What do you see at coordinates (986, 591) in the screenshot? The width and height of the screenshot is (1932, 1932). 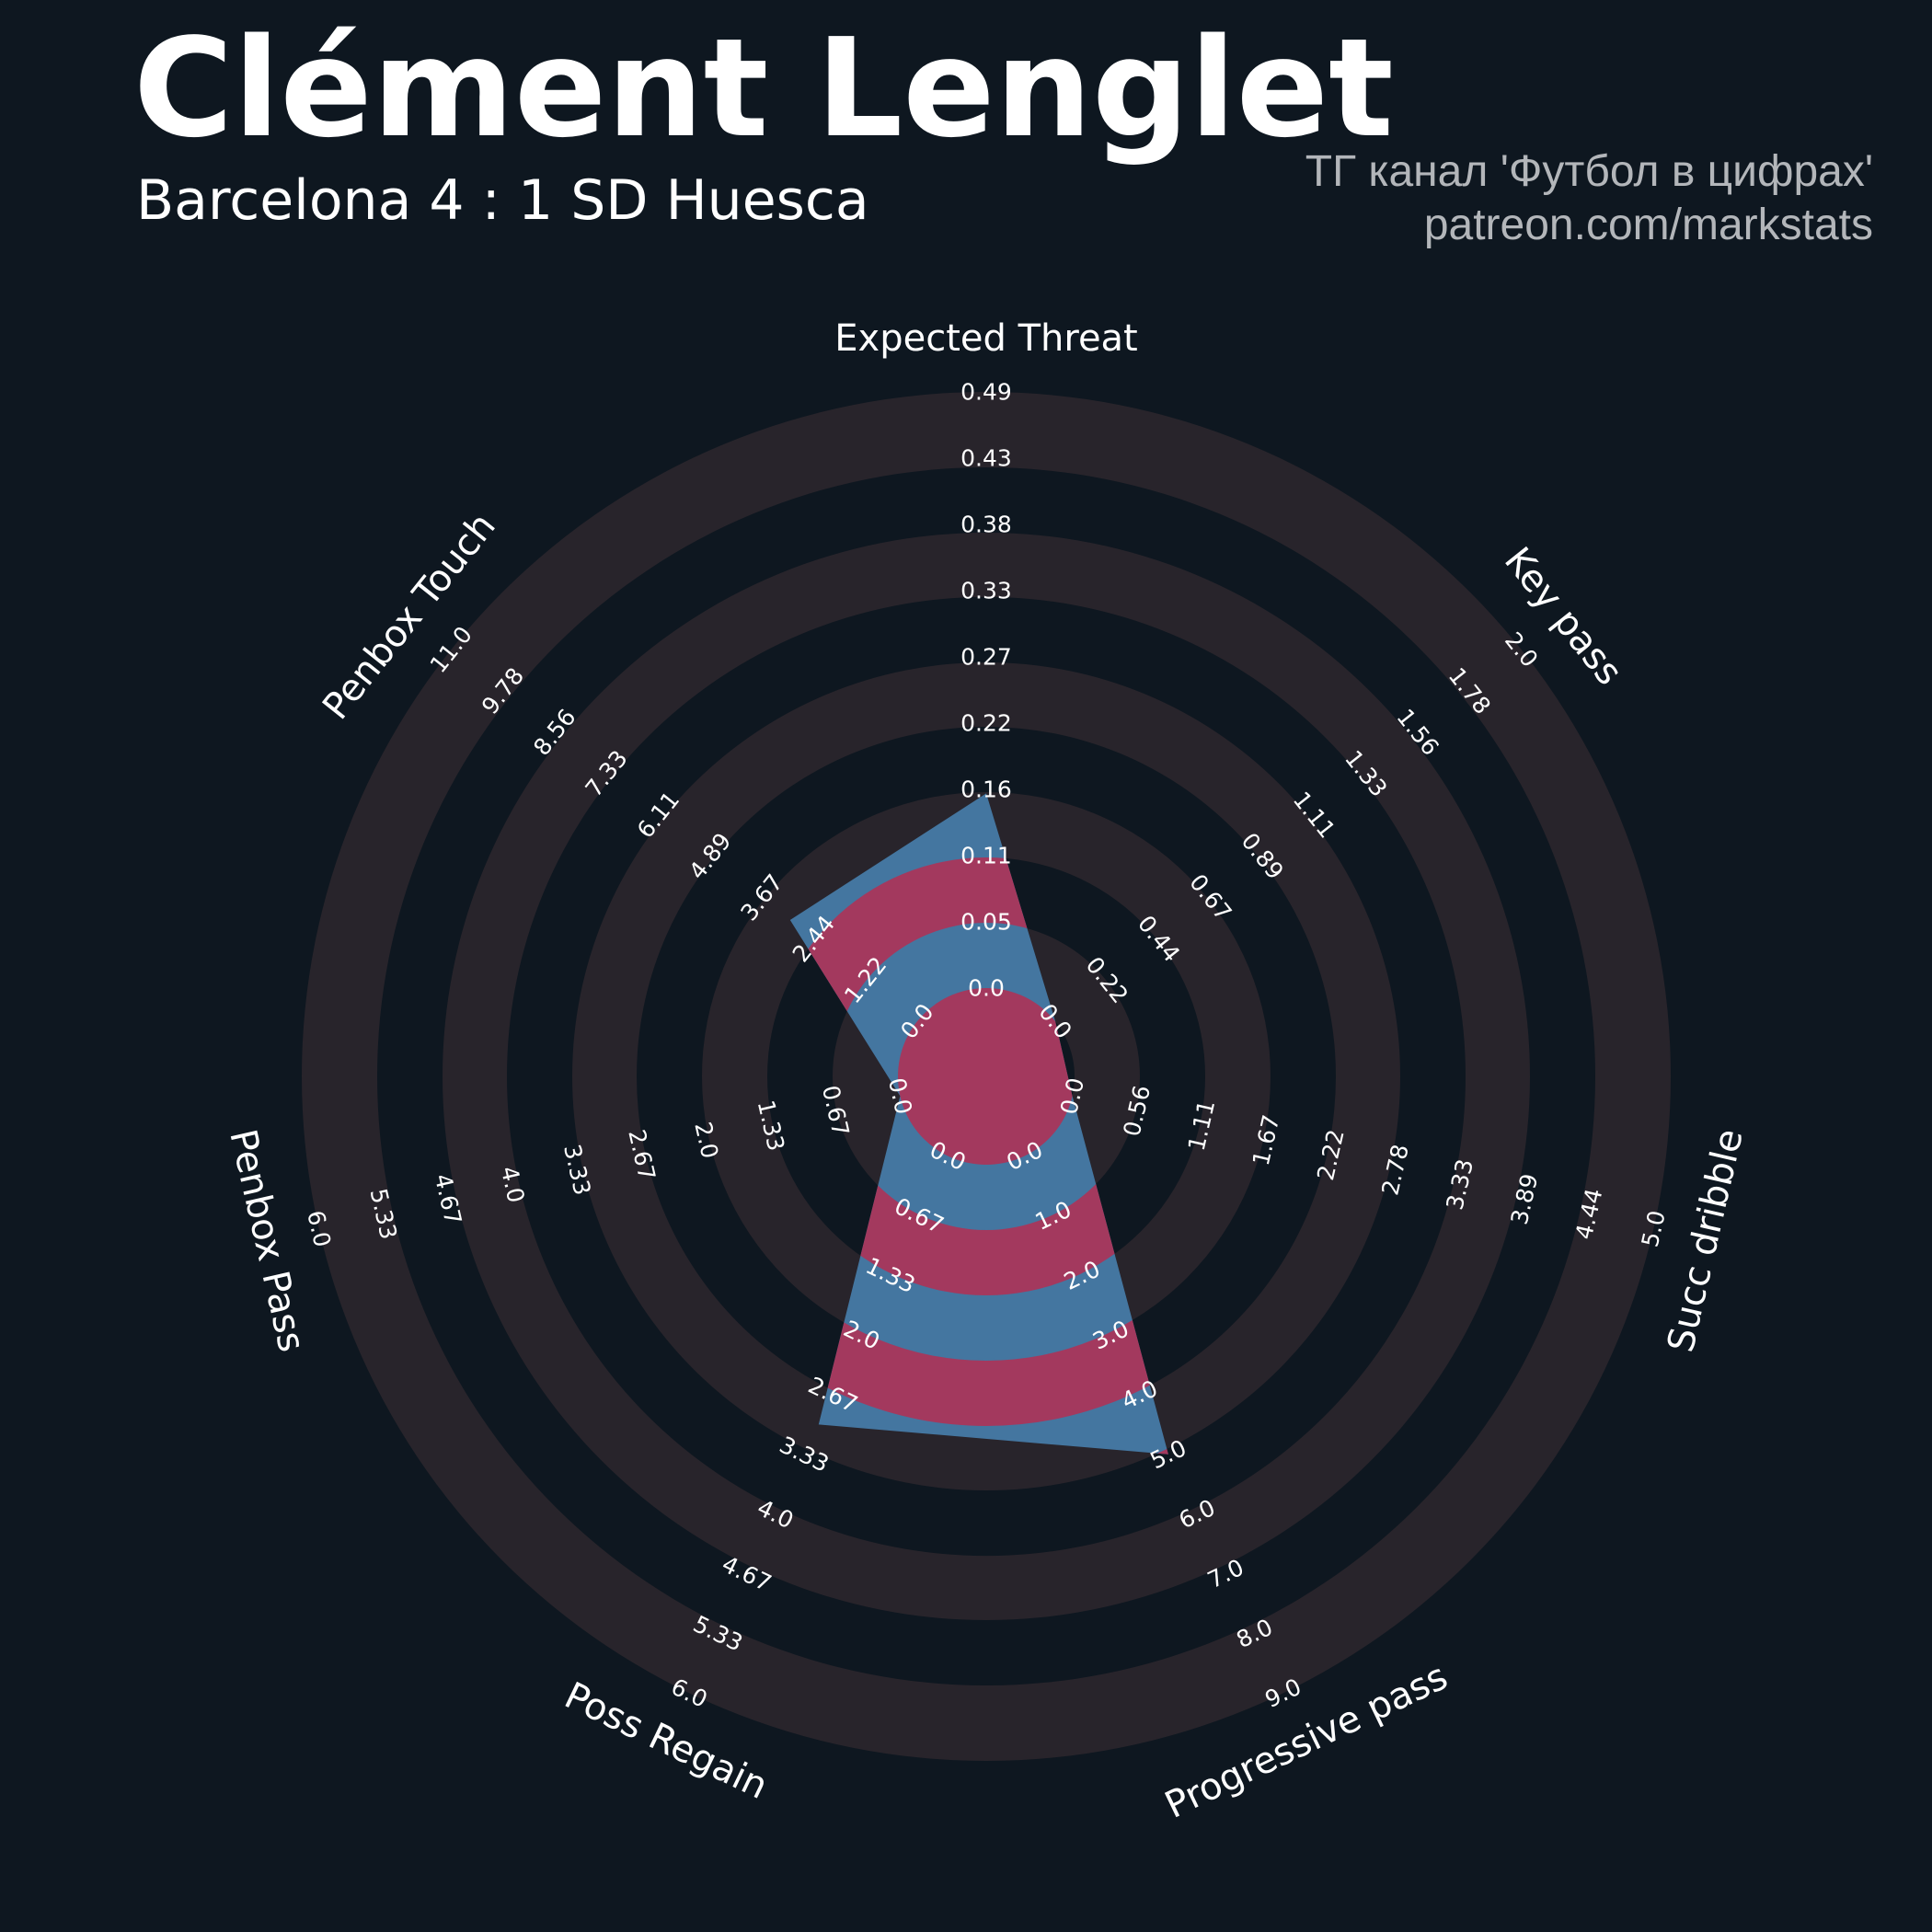 I see `tick-label: 0.33` at bounding box center [986, 591].